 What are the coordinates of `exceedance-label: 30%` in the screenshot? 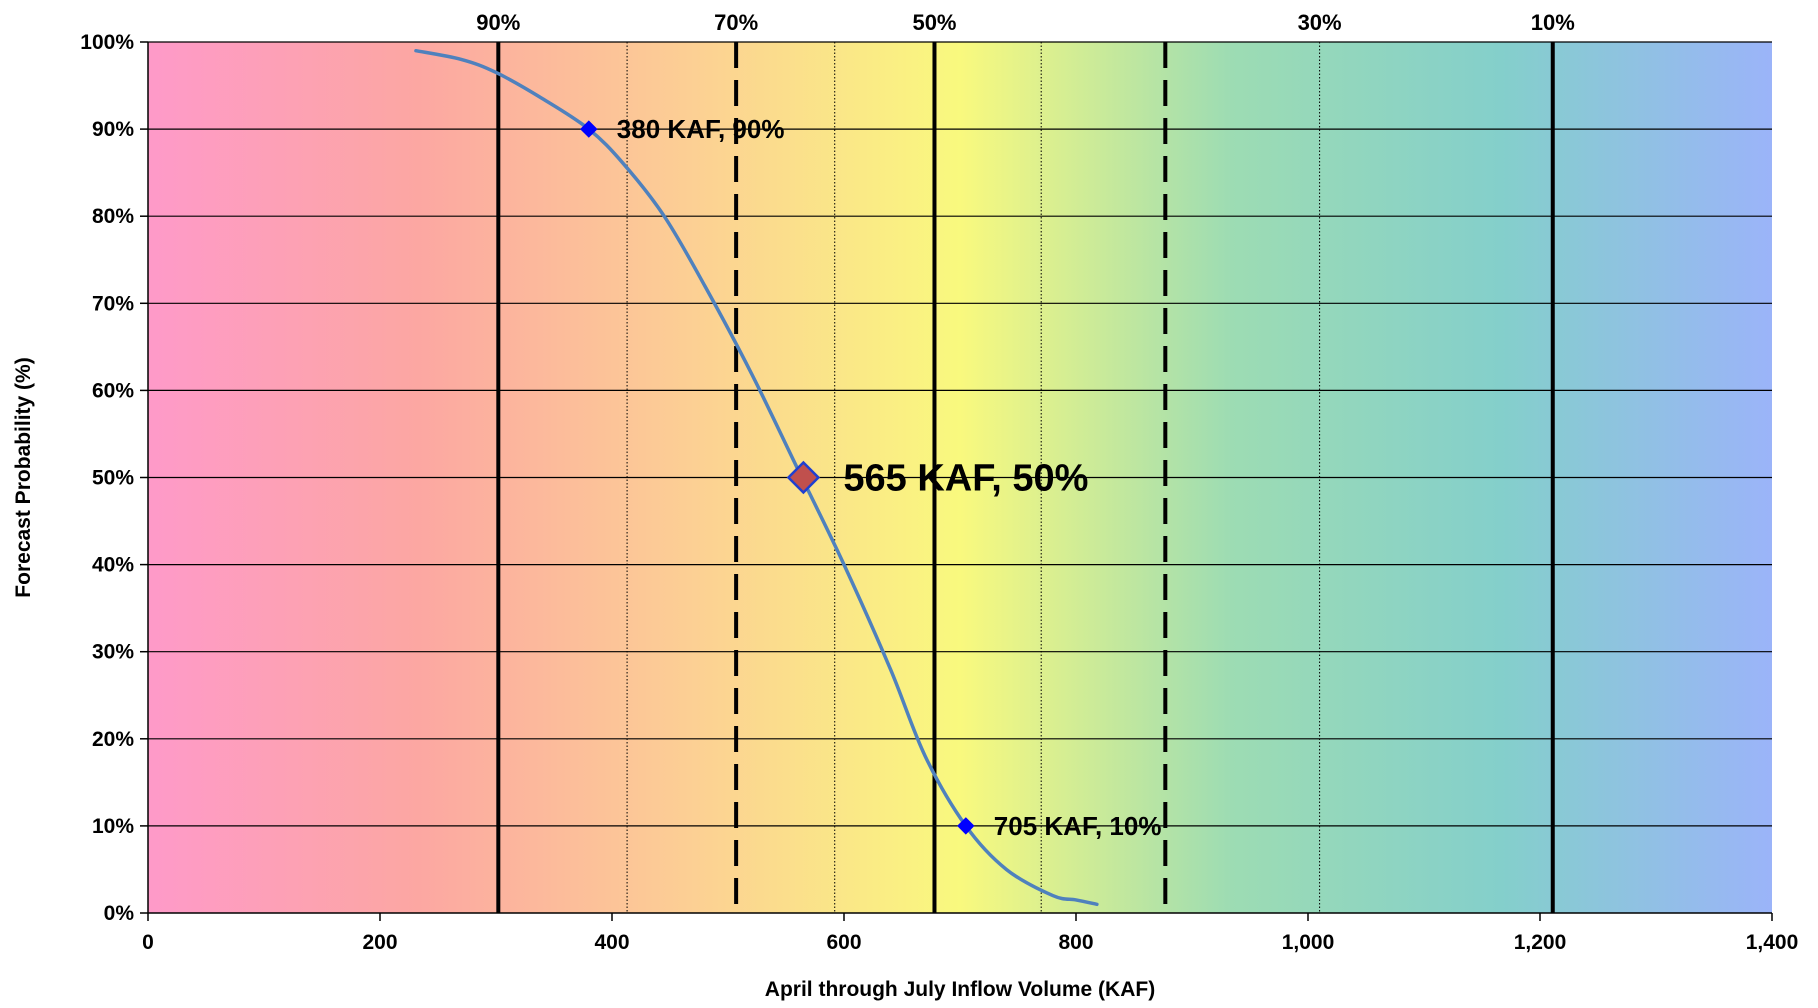 It's located at (1320, 22).